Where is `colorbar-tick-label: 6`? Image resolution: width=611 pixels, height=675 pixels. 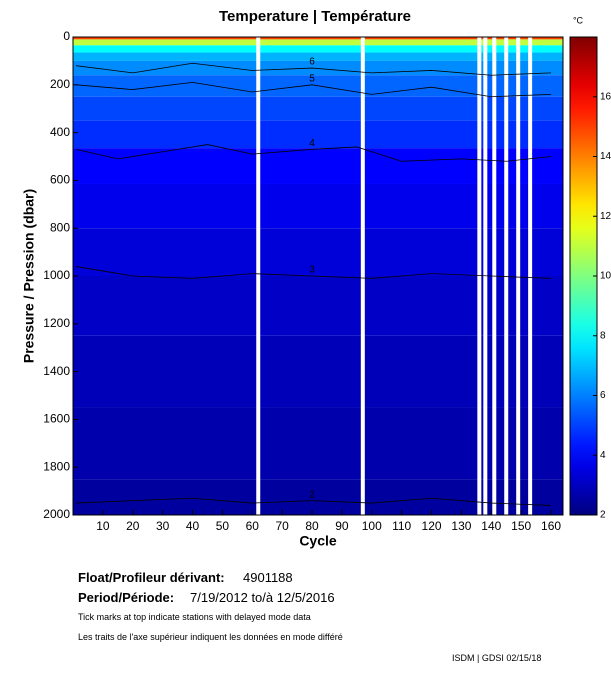
colorbar-tick-label: 6 is located at coordinates (603, 395).